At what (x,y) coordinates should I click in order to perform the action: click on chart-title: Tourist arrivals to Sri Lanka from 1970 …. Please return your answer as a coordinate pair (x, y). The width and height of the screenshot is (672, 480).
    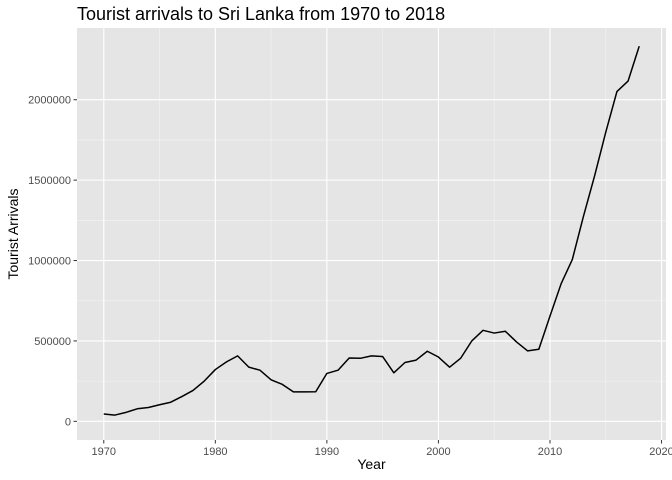
    Looking at the image, I should click on (261, 14).